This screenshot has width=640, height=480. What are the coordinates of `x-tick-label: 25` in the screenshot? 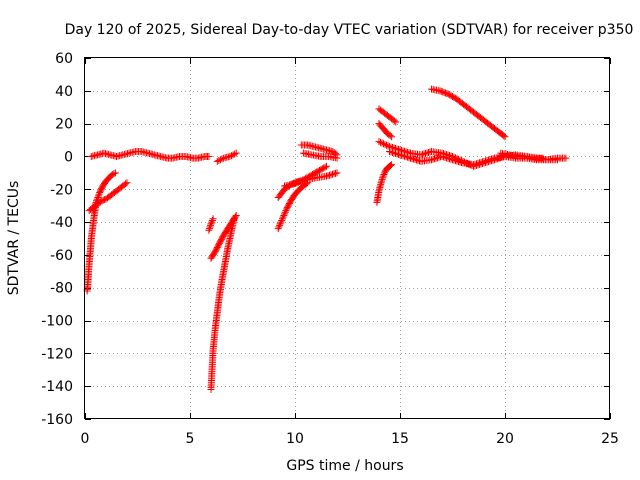 It's located at (610, 439).